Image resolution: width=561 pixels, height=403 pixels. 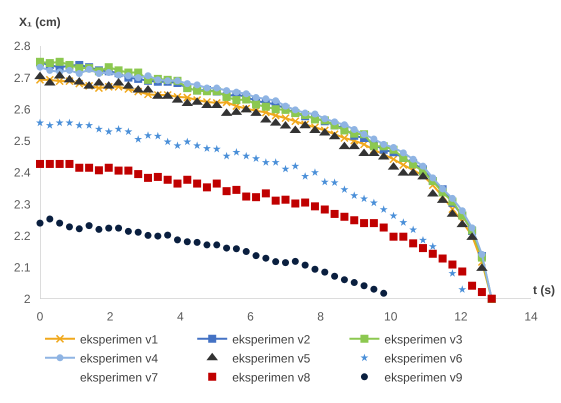 I want to click on x-tick-label: 4, so click(x=180, y=316).